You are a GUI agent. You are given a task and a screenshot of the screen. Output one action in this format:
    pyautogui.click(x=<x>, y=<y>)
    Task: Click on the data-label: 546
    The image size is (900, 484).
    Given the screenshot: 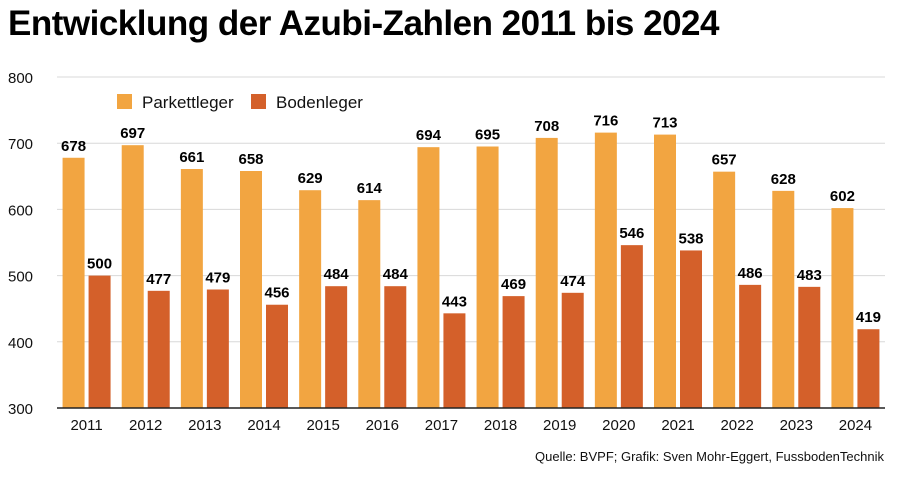 What is the action you would take?
    pyautogui.click(x=631, y=233)
    